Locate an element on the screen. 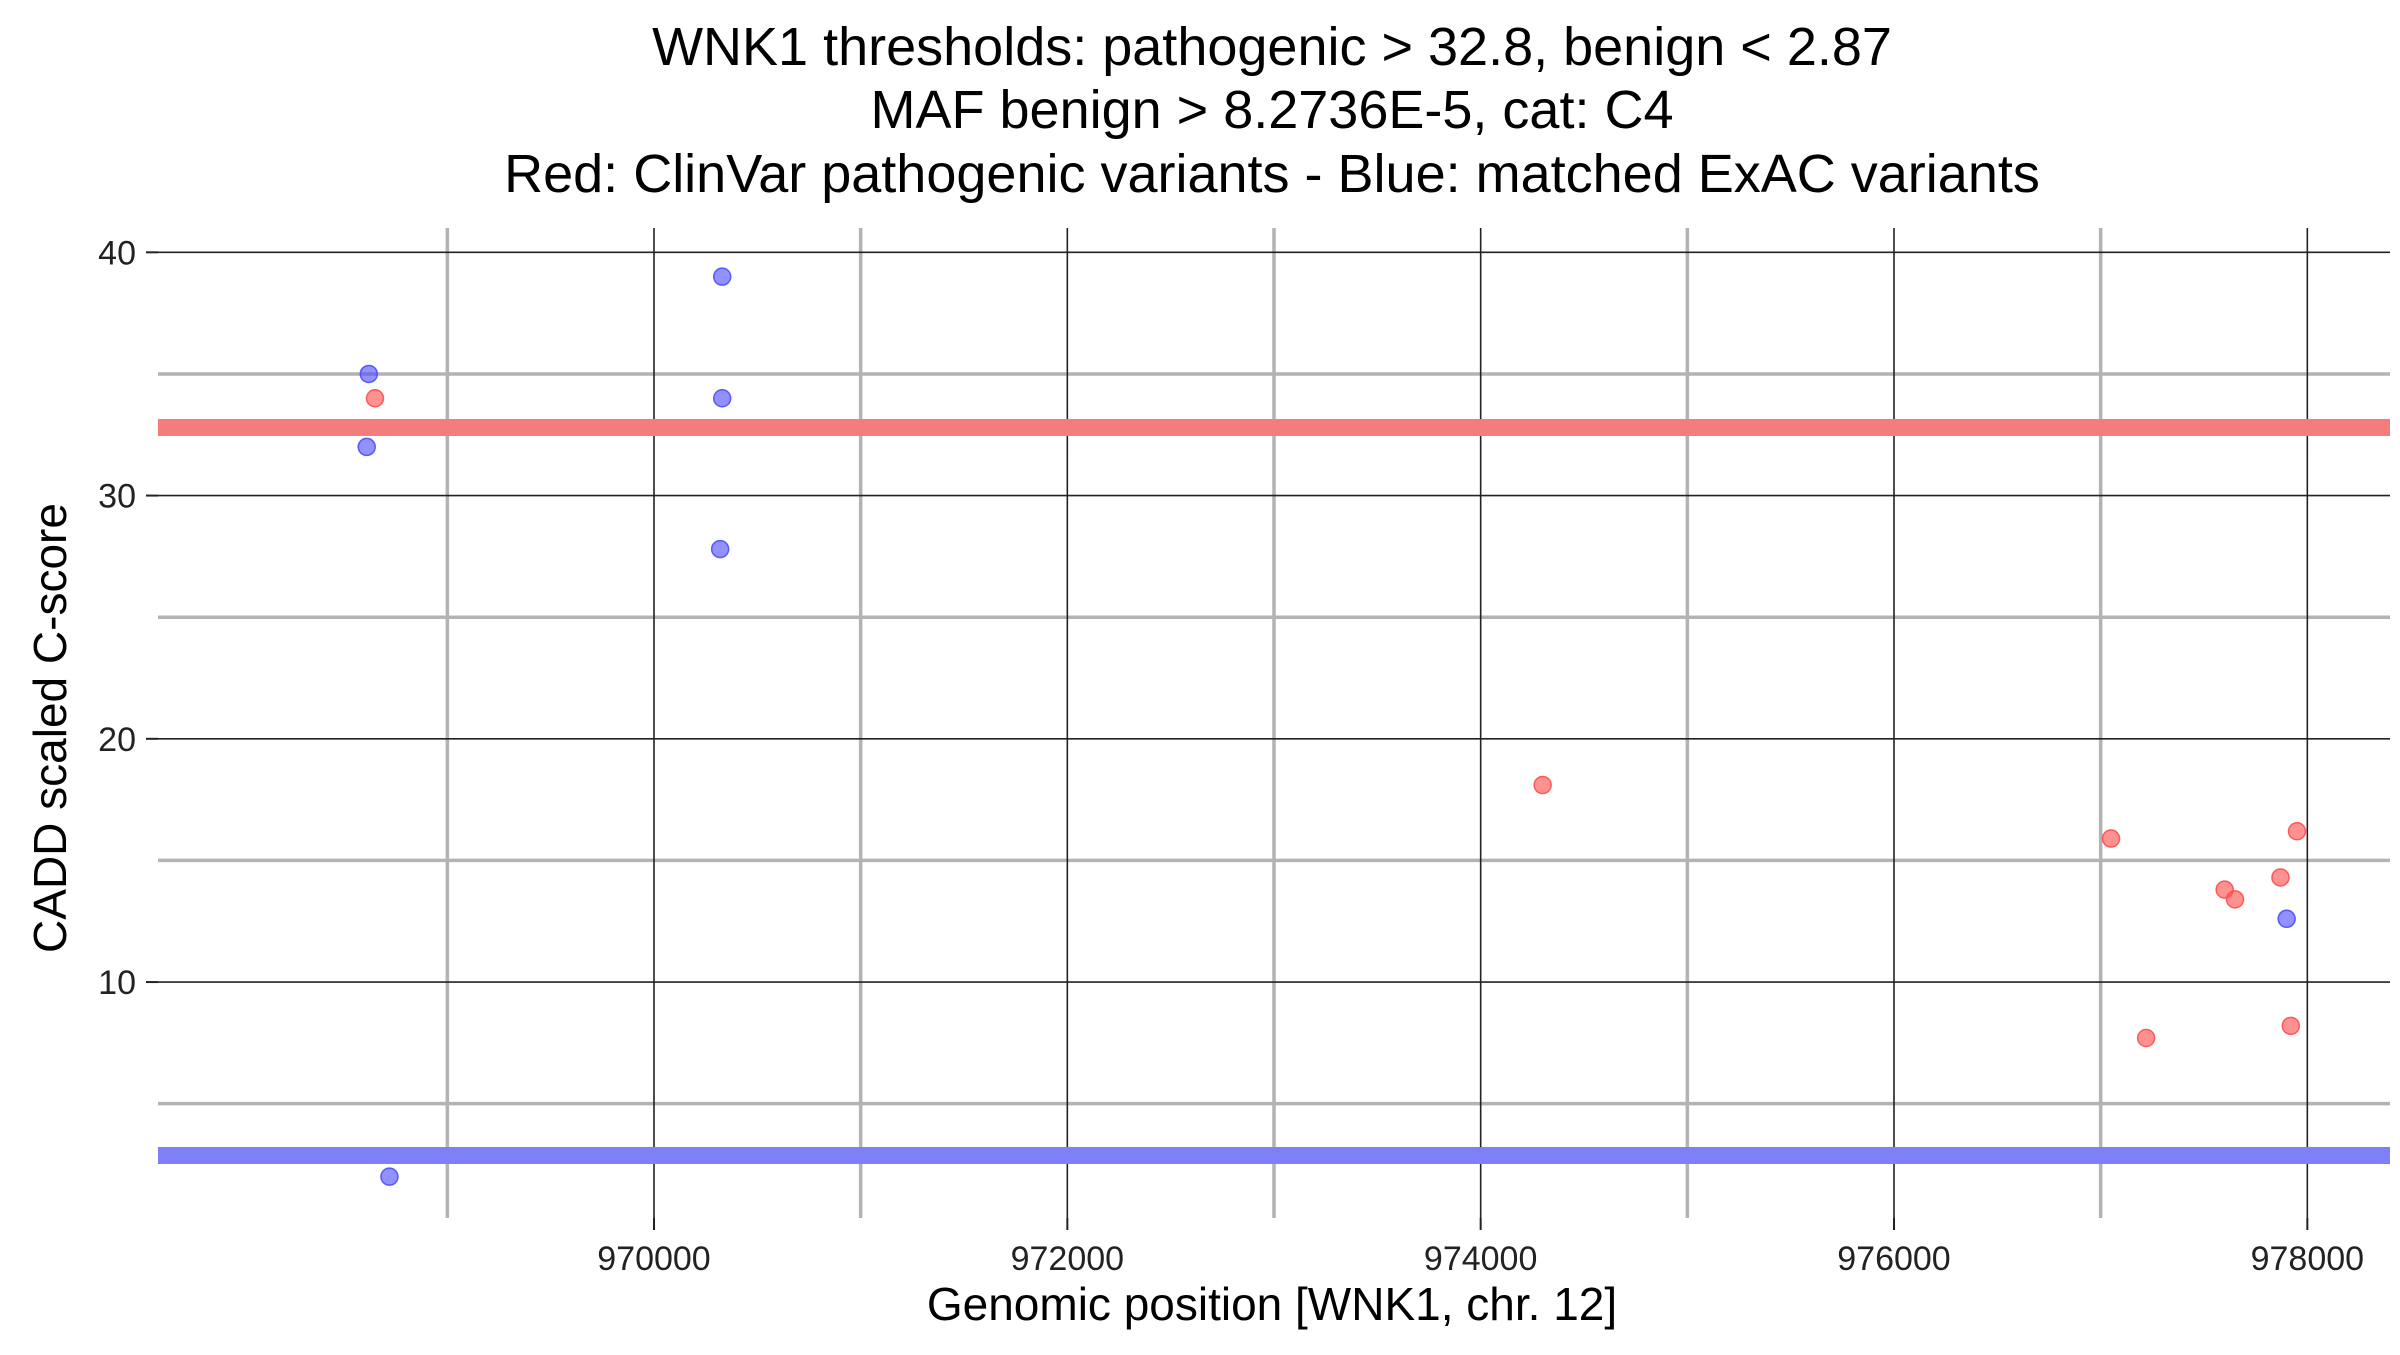 The width and height of the screenshot is (2400, 1355). y-axis-ticks: 10 20 30 40 is located at coordinates (128, 618).